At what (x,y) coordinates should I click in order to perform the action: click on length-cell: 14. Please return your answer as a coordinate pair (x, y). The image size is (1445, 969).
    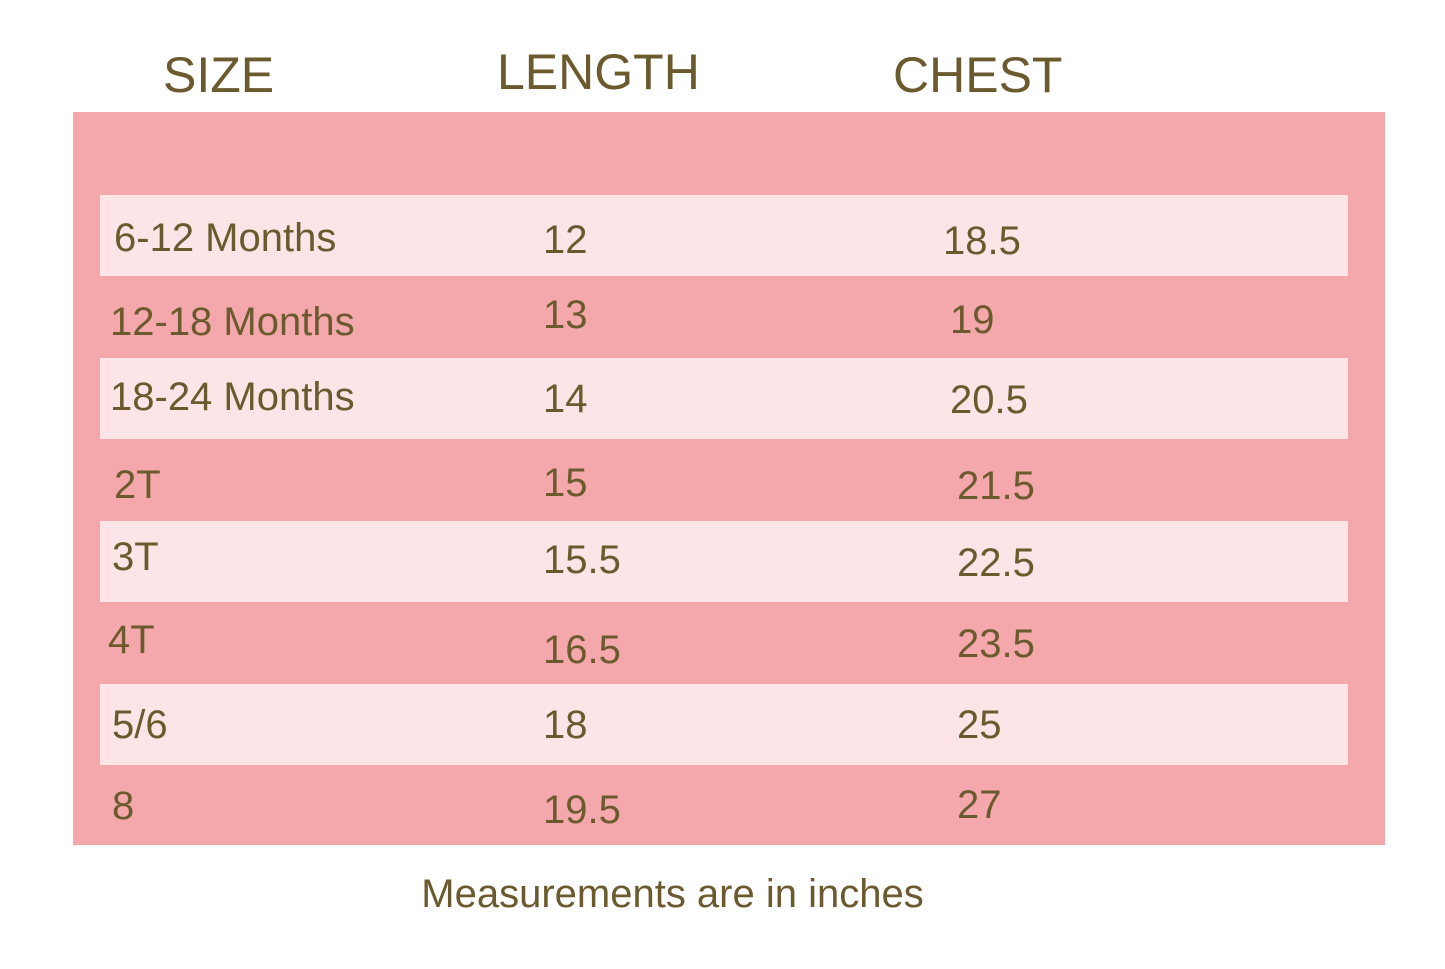
    Looking at the image, I should click on (565, 399).